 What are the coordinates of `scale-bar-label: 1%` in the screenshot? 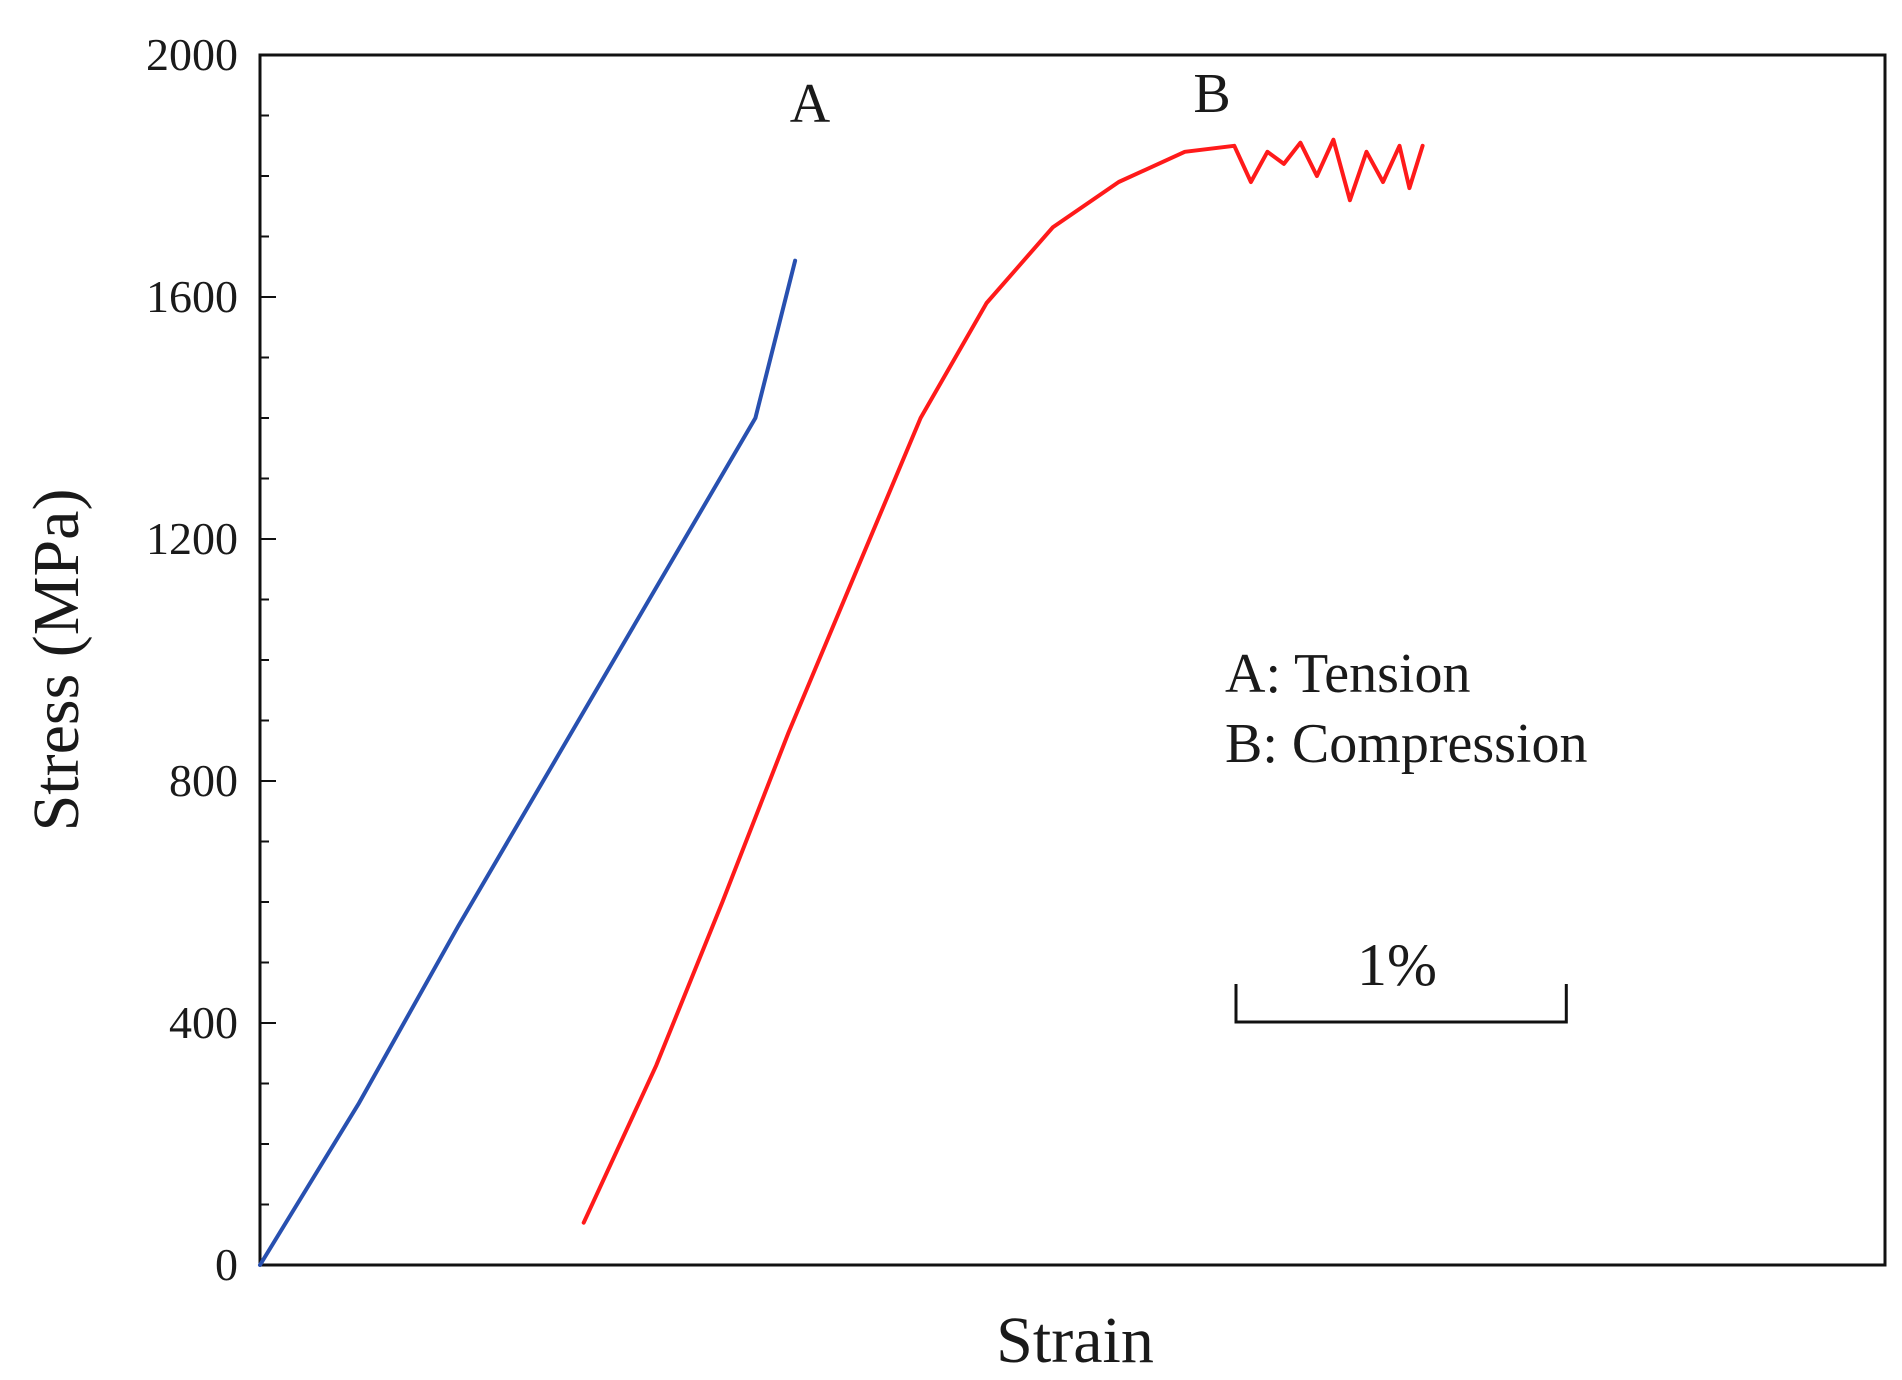 It's located at (1397, 965).